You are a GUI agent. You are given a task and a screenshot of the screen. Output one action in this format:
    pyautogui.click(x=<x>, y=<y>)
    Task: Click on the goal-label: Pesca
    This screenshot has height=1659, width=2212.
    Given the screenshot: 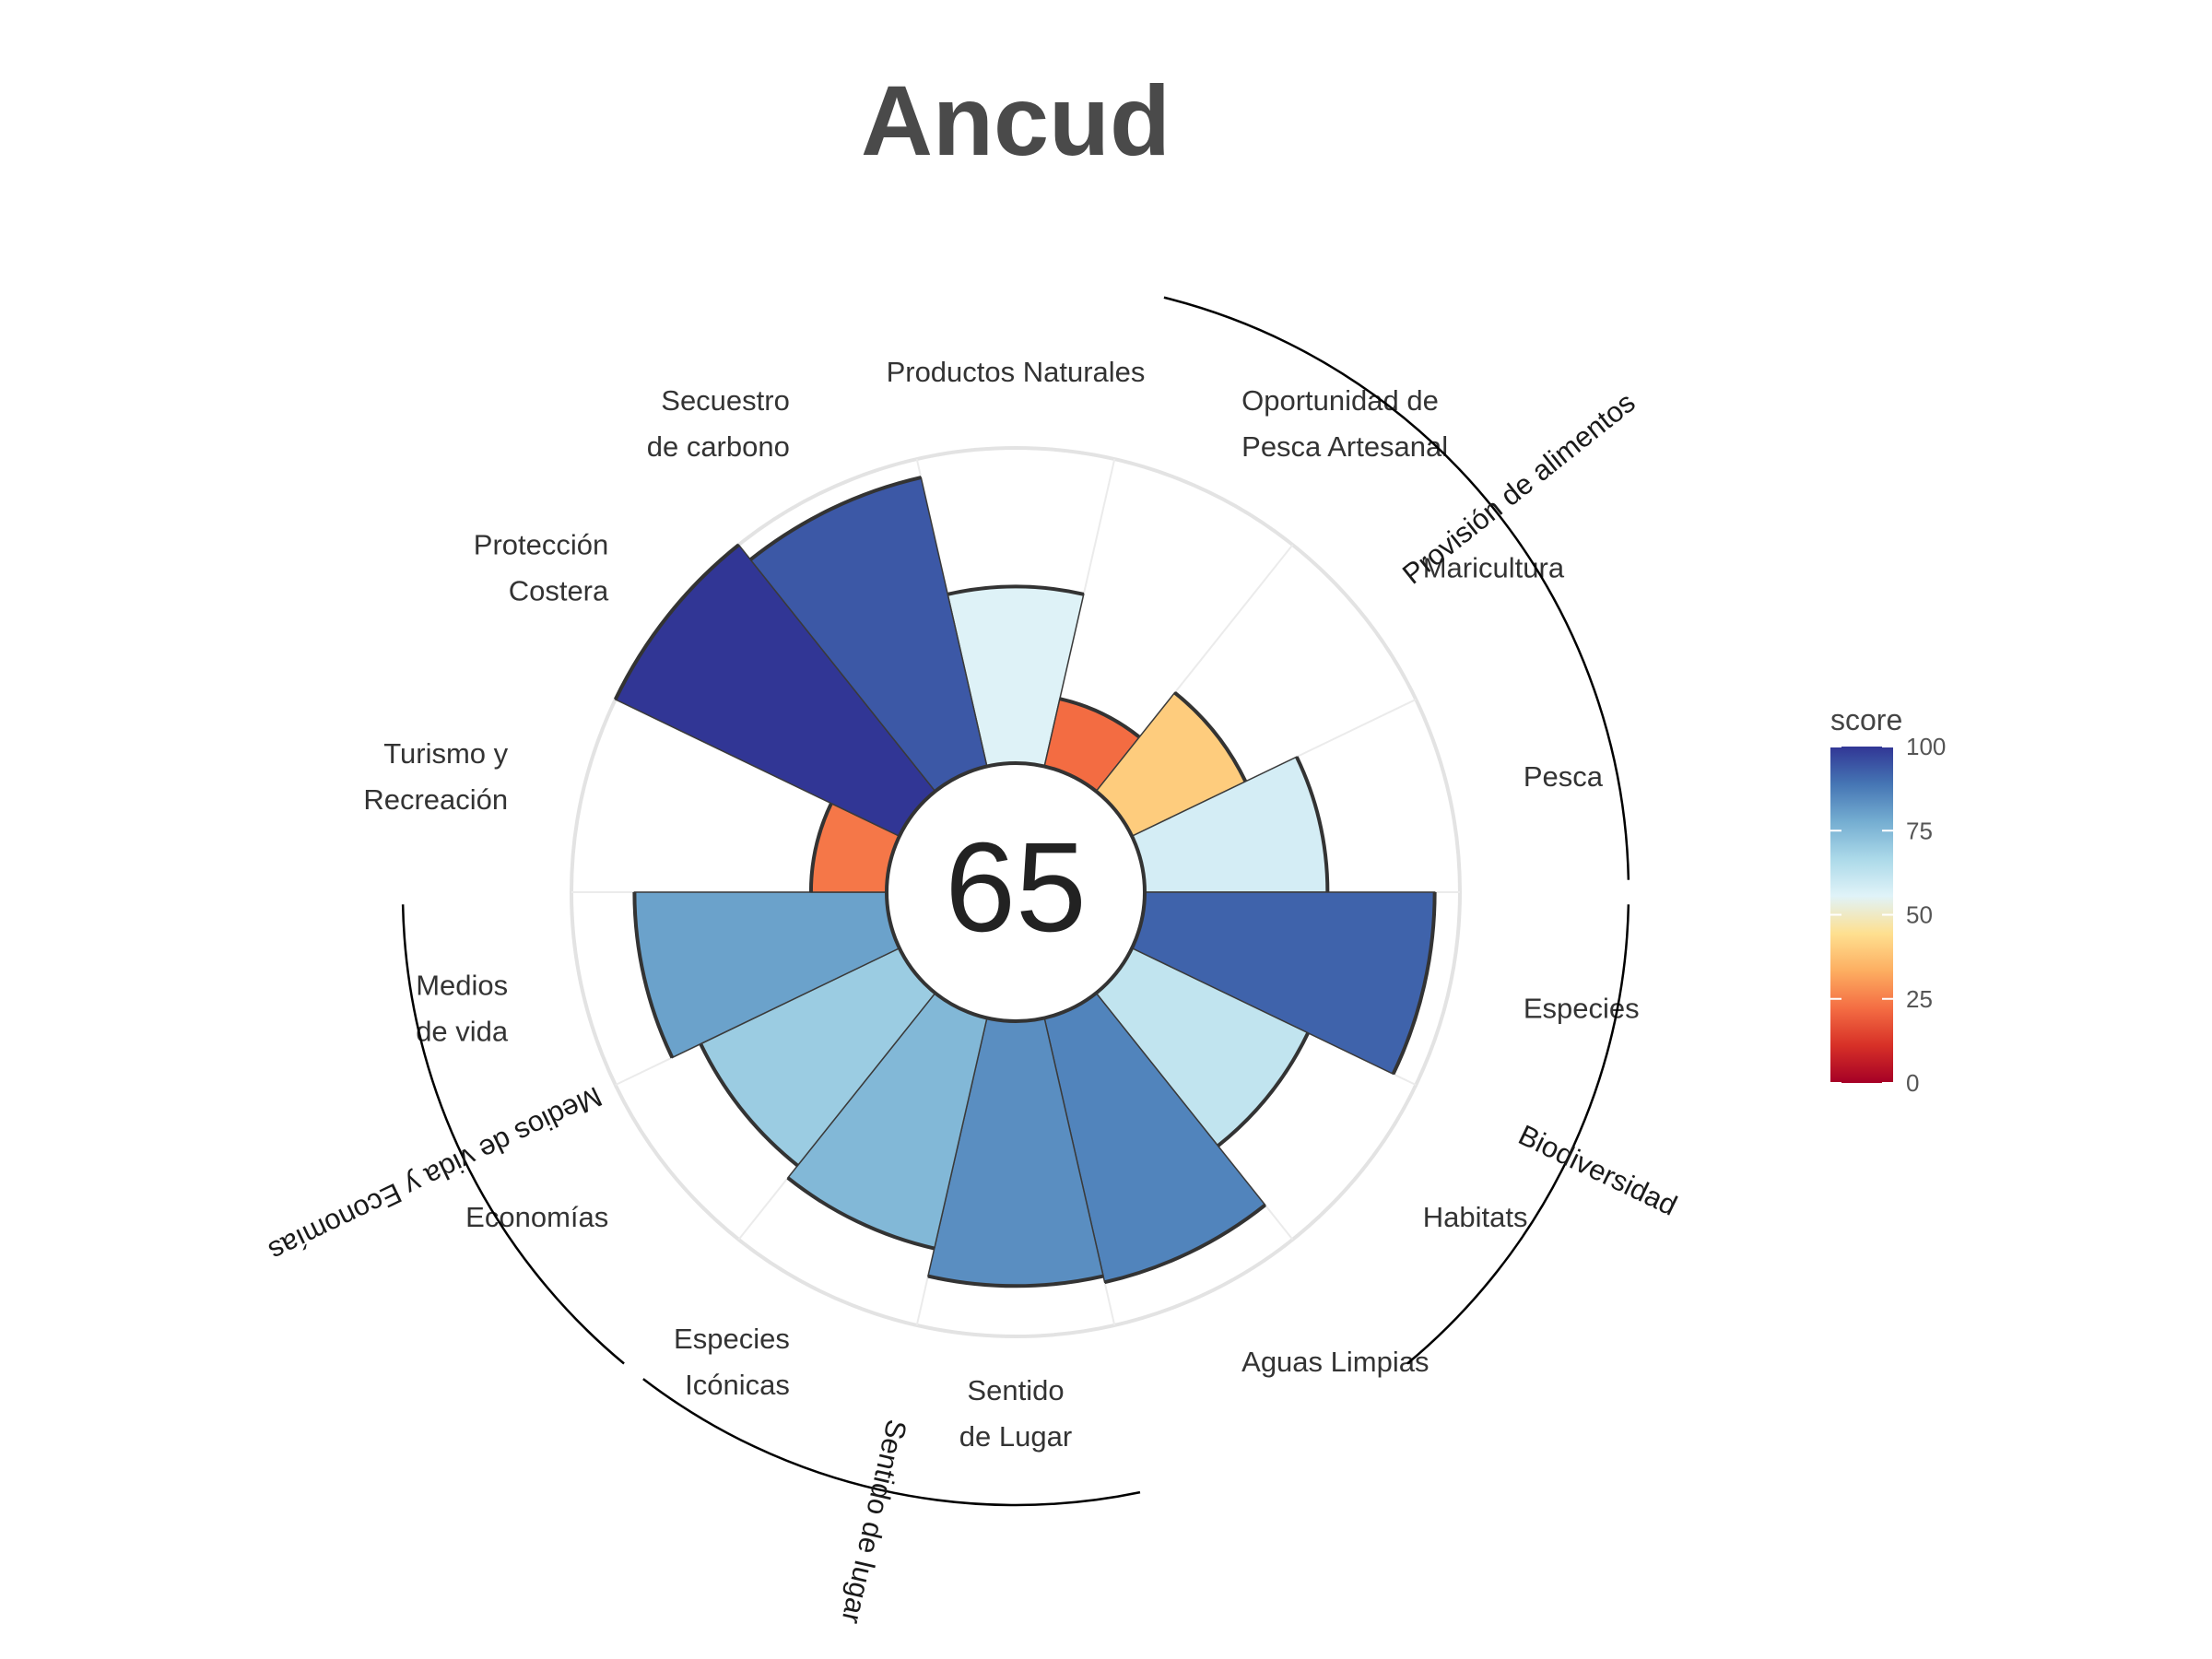 What is the action you would take?
    pyautogui.click(x=1564, y=776)
    